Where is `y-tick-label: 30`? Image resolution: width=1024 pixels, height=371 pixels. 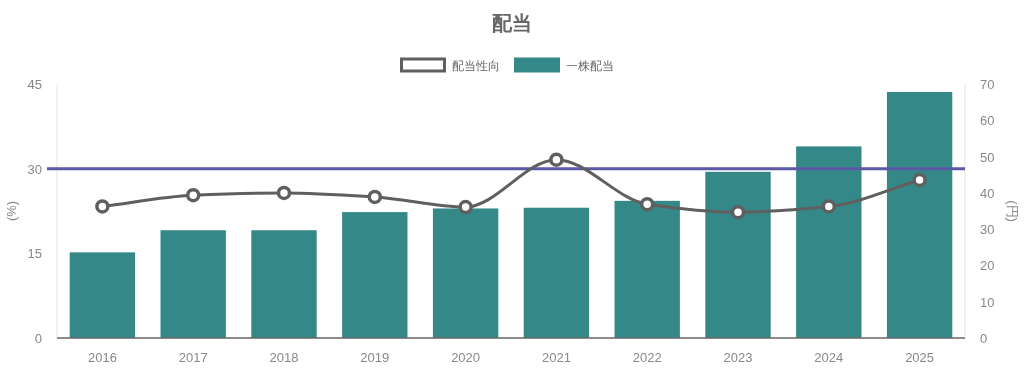 y-tick-label: 30 is located at coordinates (34, 169).